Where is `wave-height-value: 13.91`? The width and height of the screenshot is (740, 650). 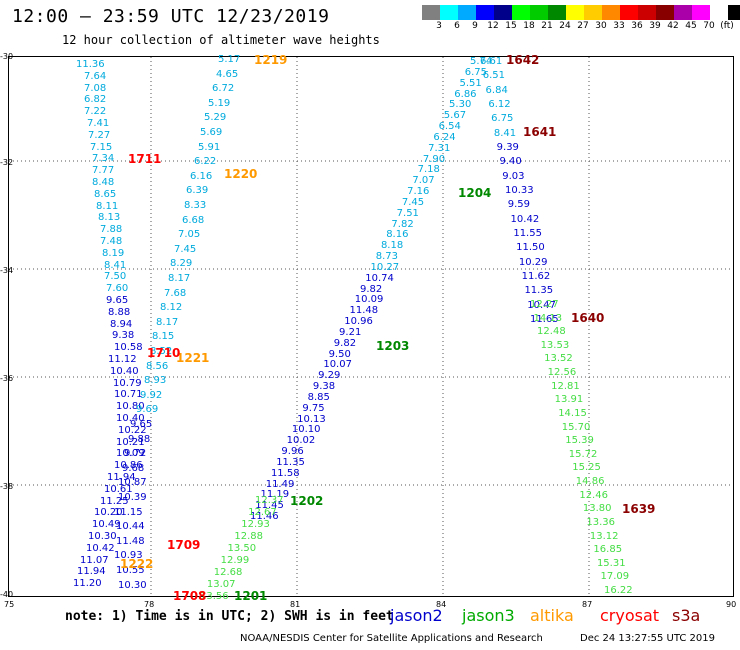
wave-height-value: 13.91 is located at coordinates (569, 400).